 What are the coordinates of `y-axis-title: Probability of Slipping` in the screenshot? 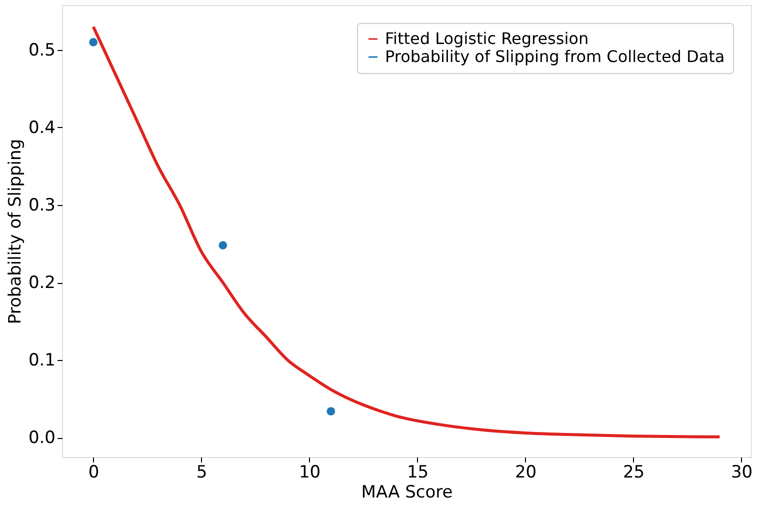 It's located at (15, 231).